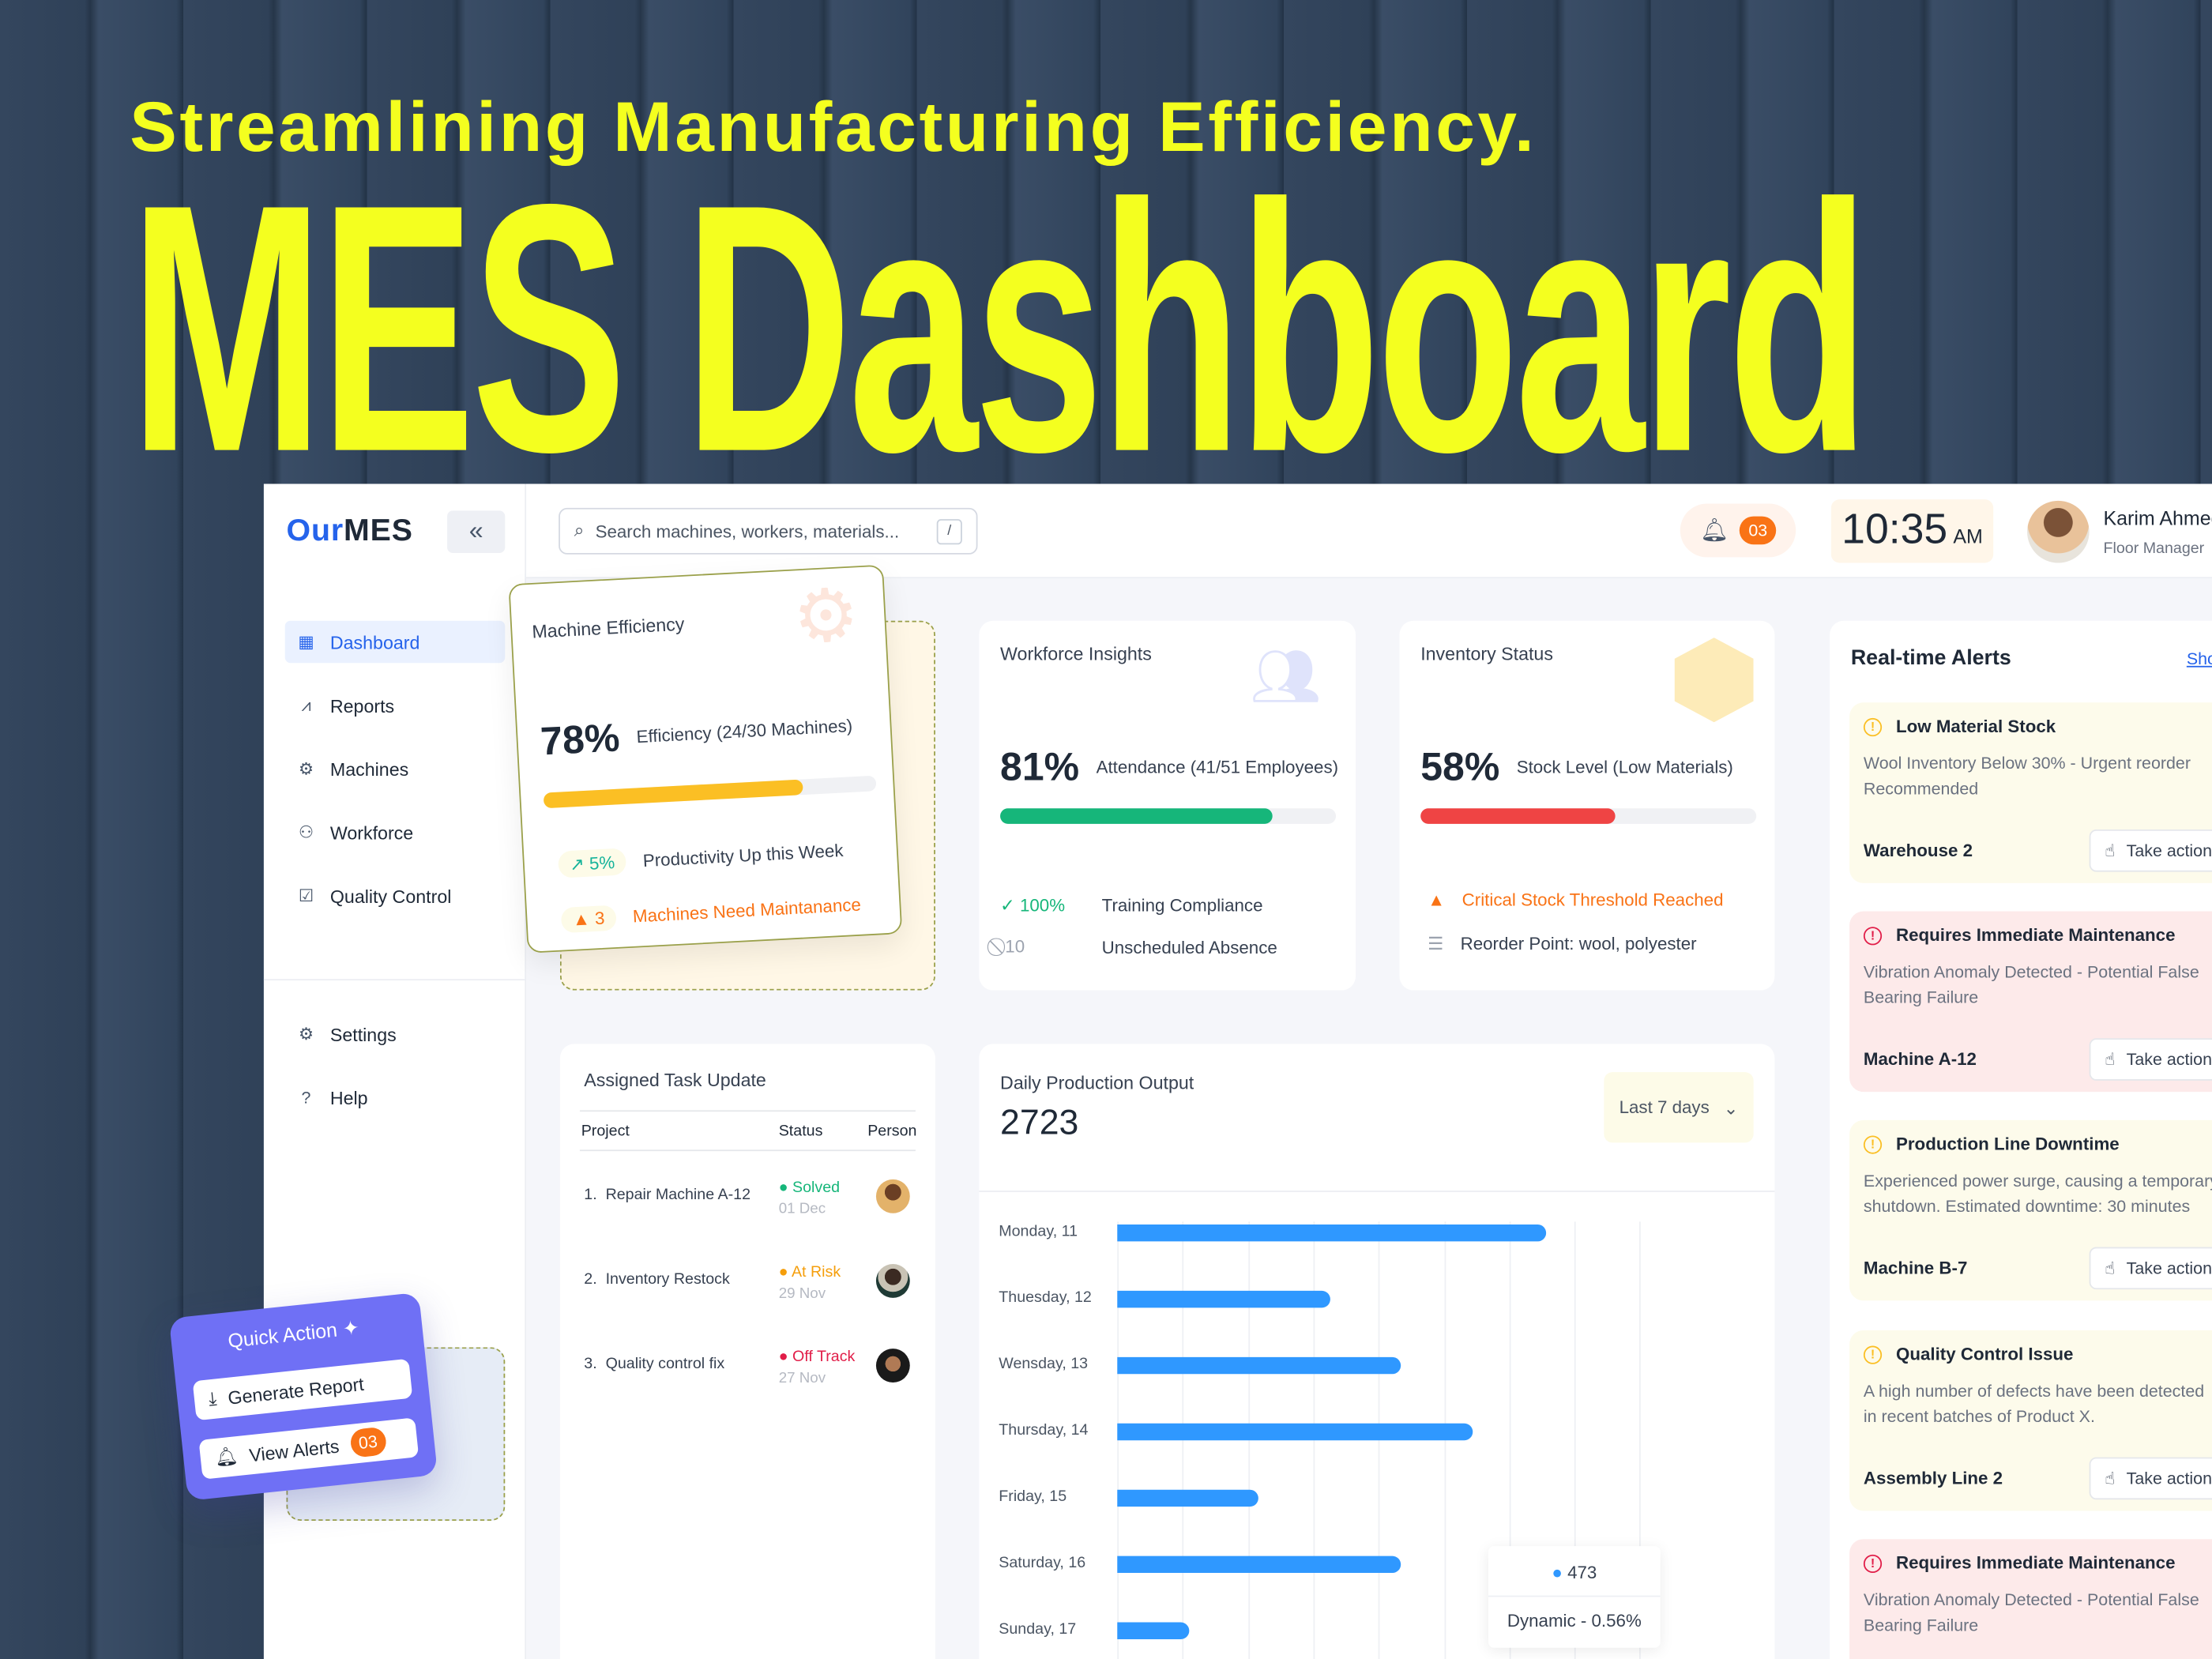  What do you see at coordinates (1076, 654) in the screenshot?
I see `card-title: Workforce Insights` at bounding box center [1076, 654].